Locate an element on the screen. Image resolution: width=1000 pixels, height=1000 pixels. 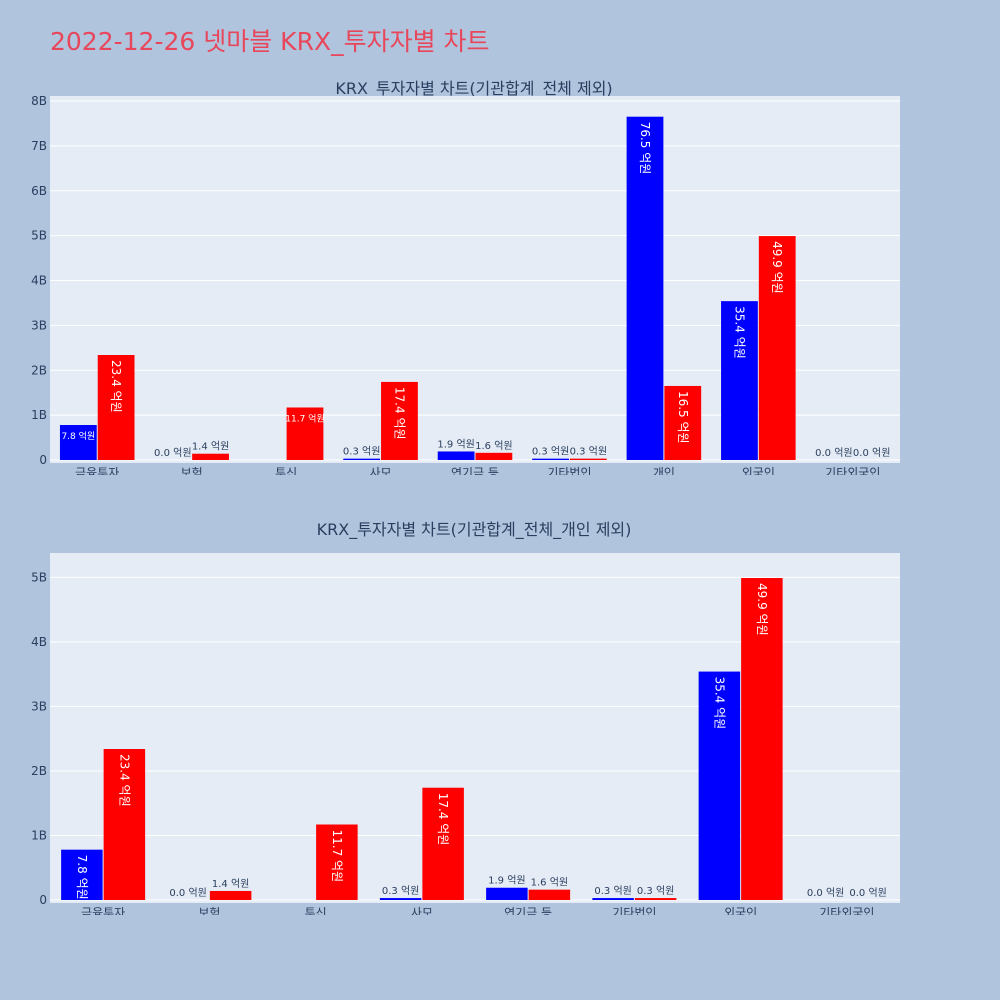
bar-data-label: 16.5 억원 is located at coordinates (683, 417).